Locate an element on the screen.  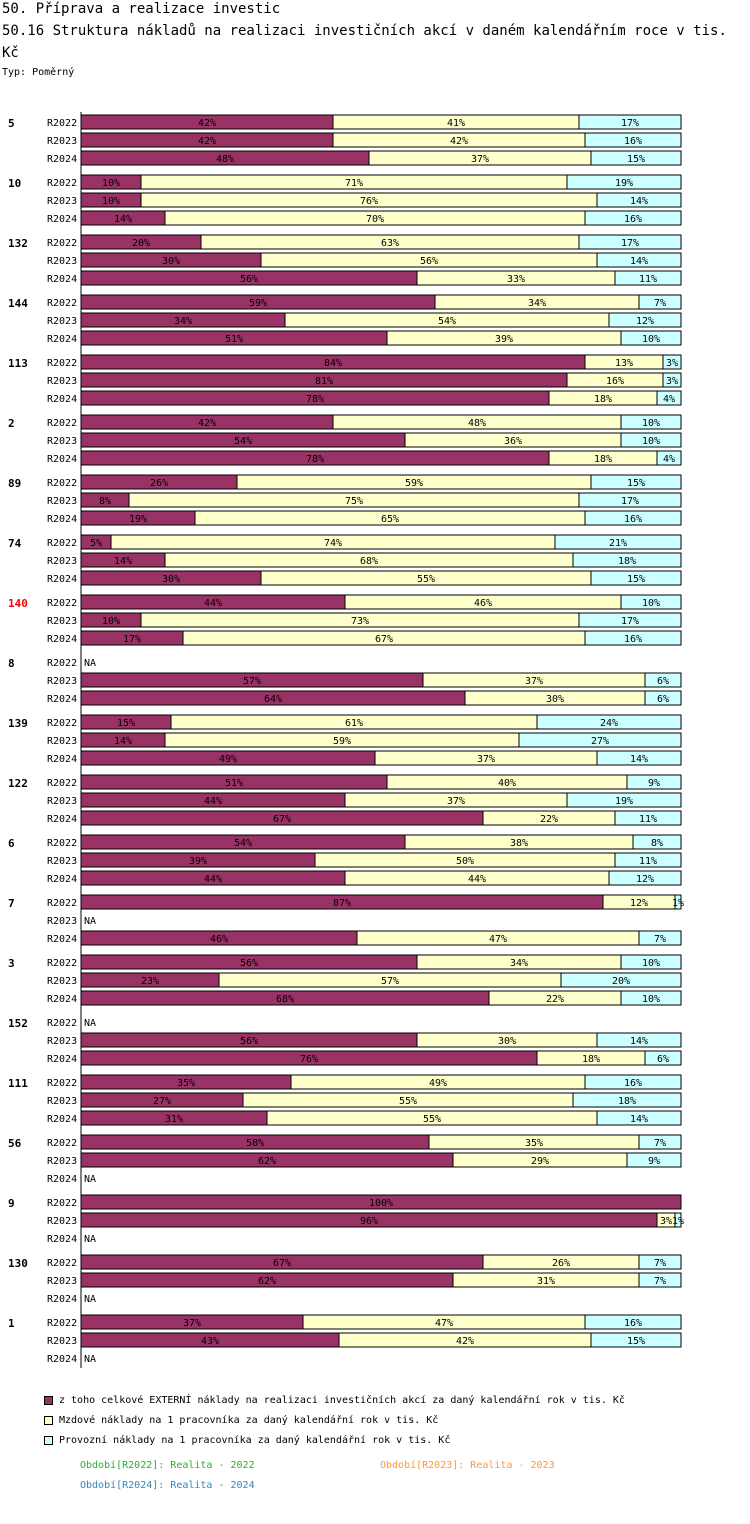
legend-swatch-external is located at coordinates (48, 1400).